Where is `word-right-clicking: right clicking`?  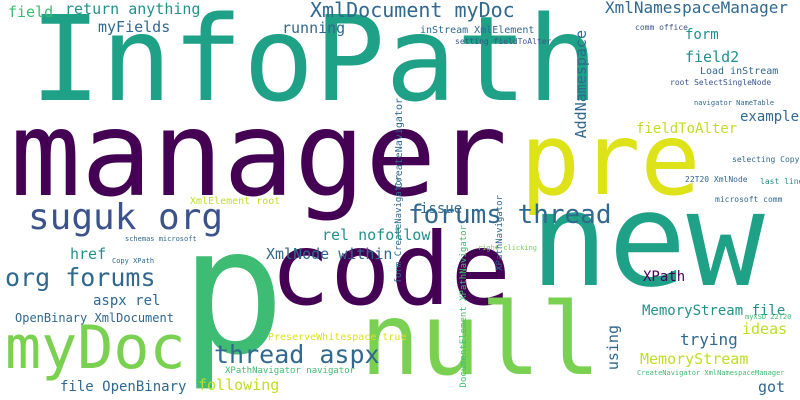
word-right-clicking: right clicking is located at coordinates (508, 248).